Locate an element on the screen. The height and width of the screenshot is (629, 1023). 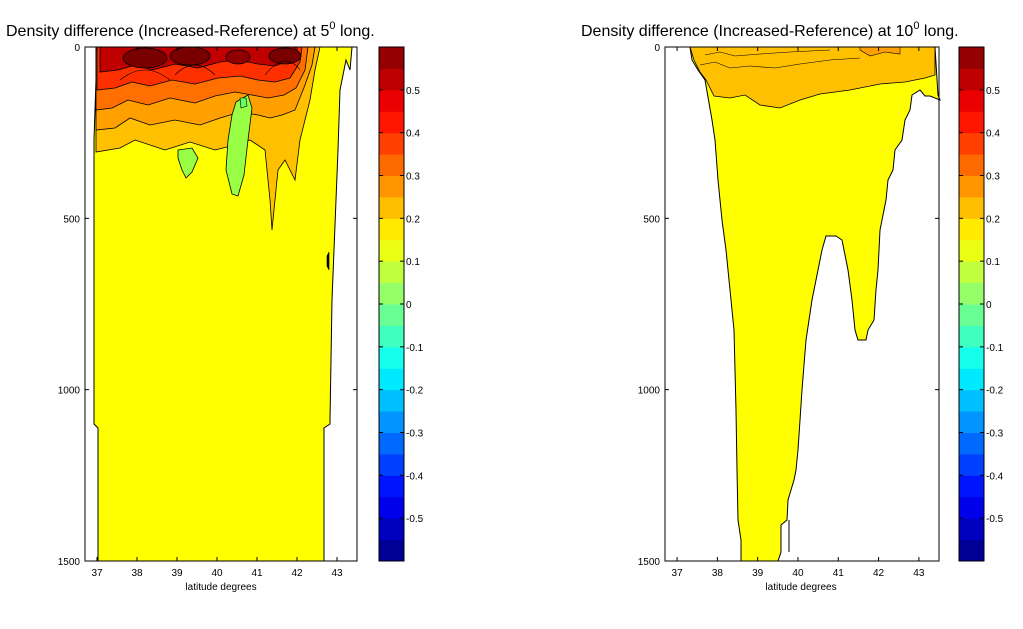
left-lens-b is located at coordinates (239, 145).